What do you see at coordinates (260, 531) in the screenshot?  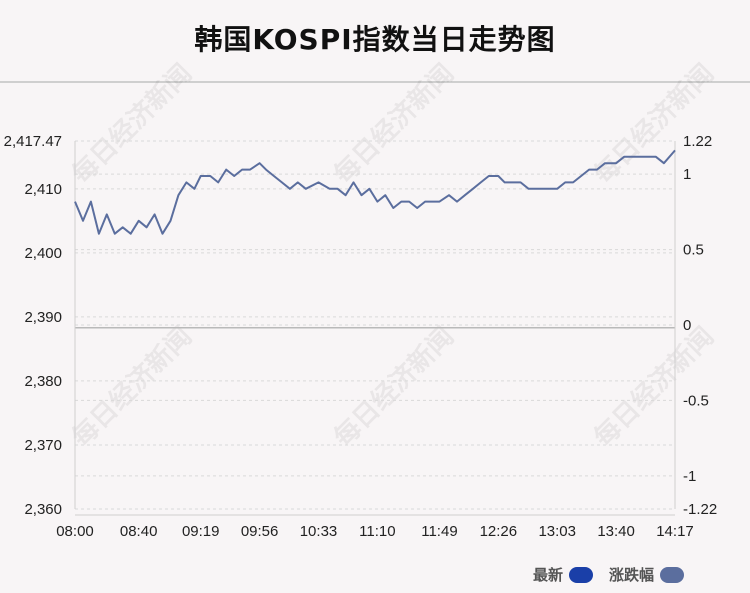 I see `x-tick-label: 09:56` at bounding box center [260, 531].